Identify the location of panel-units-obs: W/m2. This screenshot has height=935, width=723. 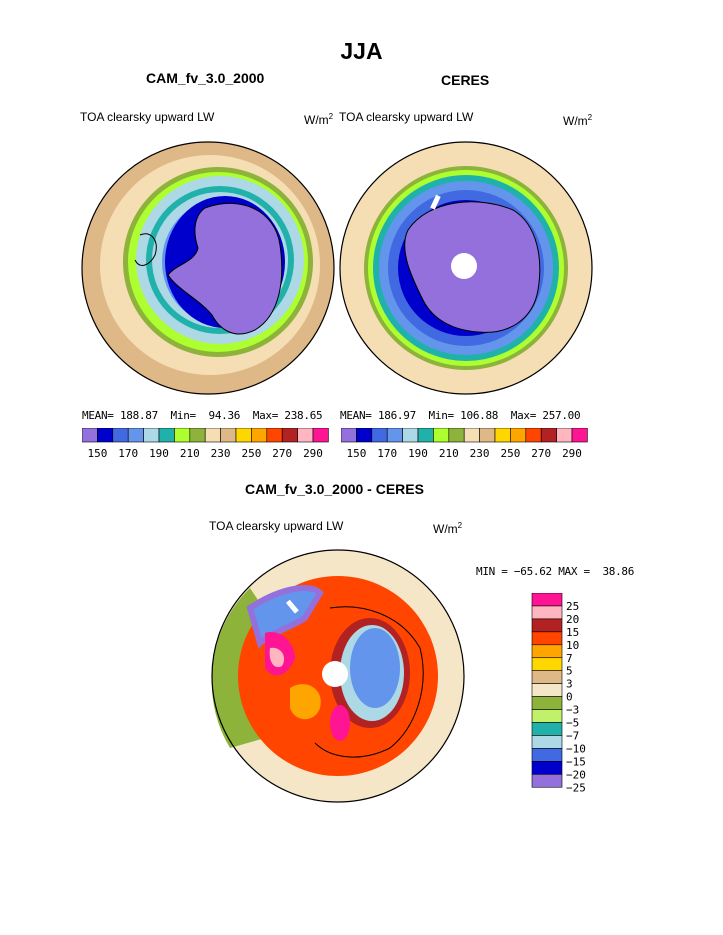
(578, 120).